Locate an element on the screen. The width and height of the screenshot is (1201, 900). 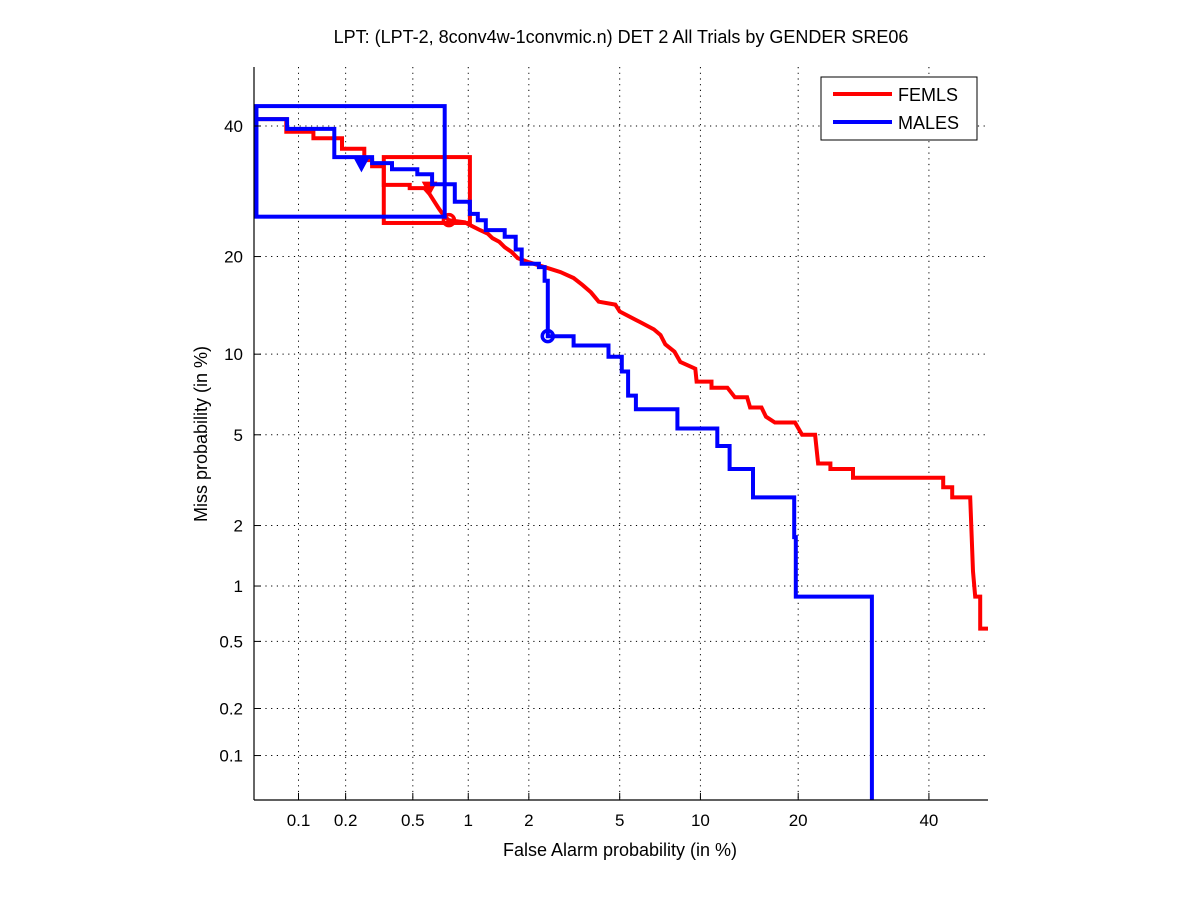
y-tick-label: 2 is located at coordinates (238, 526).